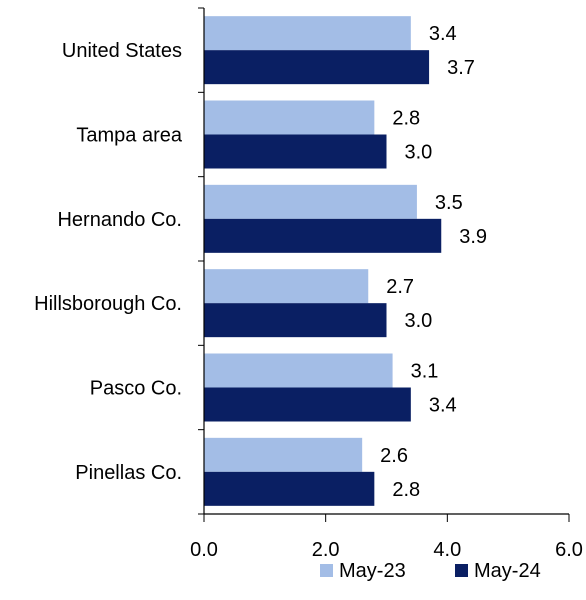 Image resolution: width=586 pixels, height=600 pixels. What do you see at coordinates (108, 304) in the screenshot?
I see `category-label: Hillsborough Co.` at bounding box center [108, 304].